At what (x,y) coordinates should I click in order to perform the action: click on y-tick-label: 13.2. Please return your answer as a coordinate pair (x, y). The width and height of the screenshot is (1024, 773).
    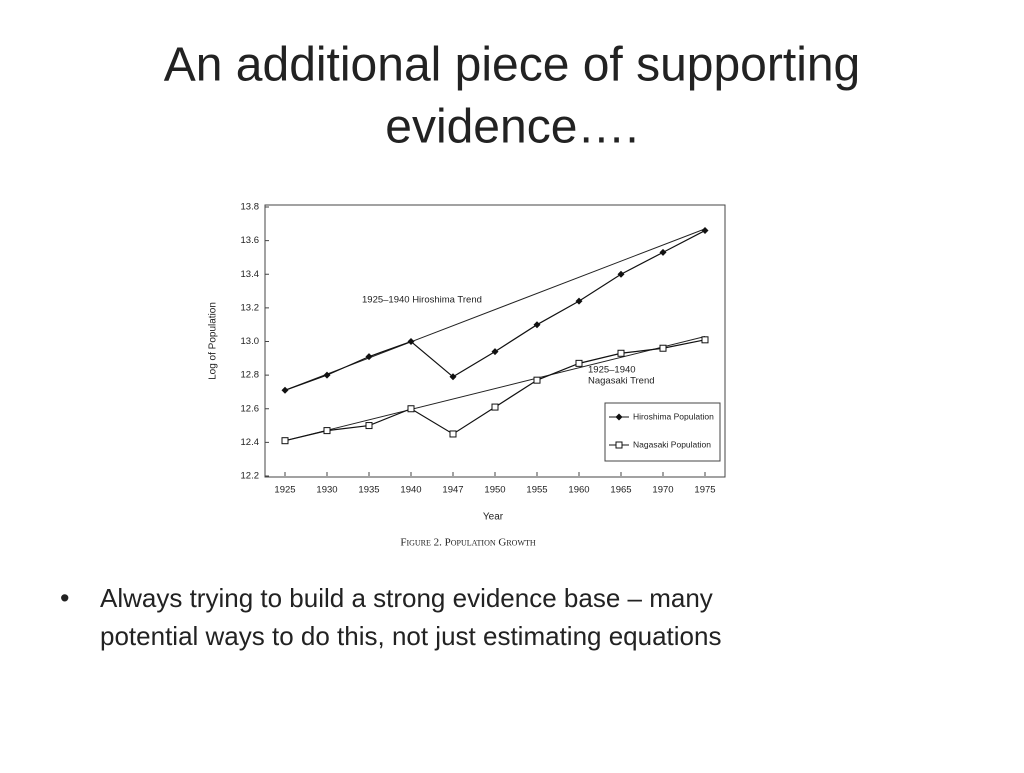
    Looking at the image, I should click on (250, 307).